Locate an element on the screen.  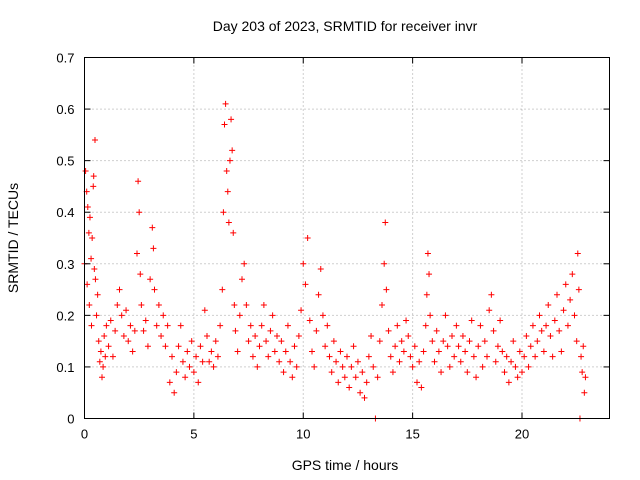
y-tick-labels: 0 0.1 0.2 0.3 0.4 0.5 0.6 0.7 is located at coordinates (65, 239).